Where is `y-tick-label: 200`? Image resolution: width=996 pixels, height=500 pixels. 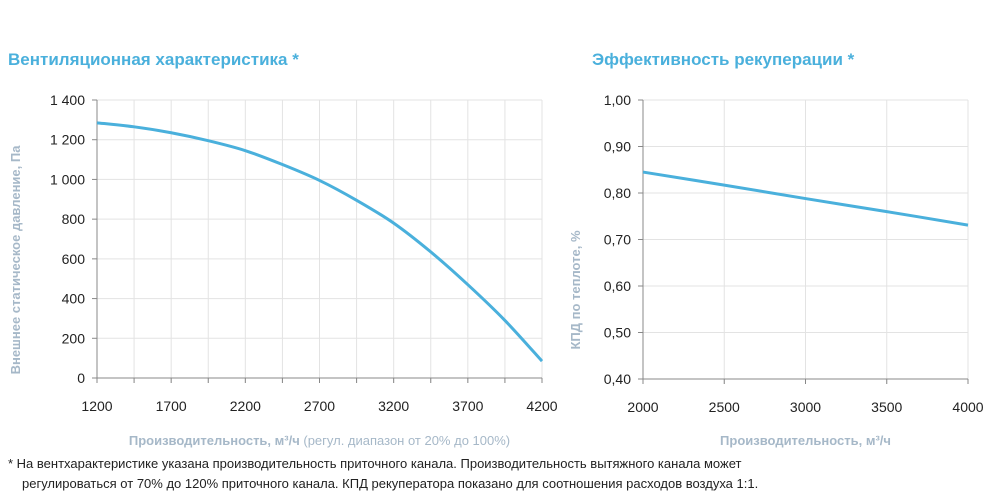
y-tick-label: 200 is located at coordinates (74, 338).